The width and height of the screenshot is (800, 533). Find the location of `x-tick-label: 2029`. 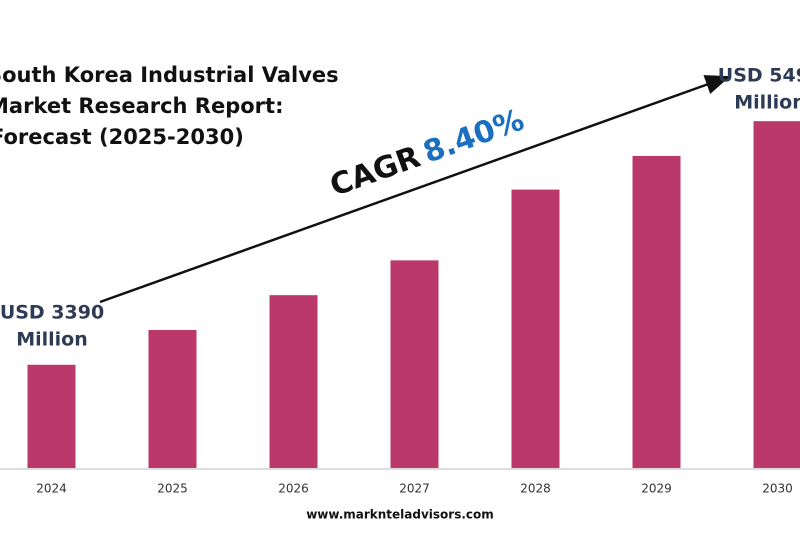

x-tick-label: 2029 is located at coordinates (656, 489).